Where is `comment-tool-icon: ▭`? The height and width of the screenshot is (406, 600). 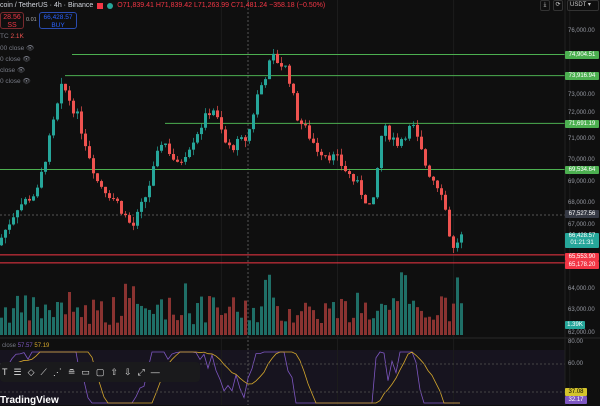
comment-tool-icon: ▭ is located at coordinates (85, 371).